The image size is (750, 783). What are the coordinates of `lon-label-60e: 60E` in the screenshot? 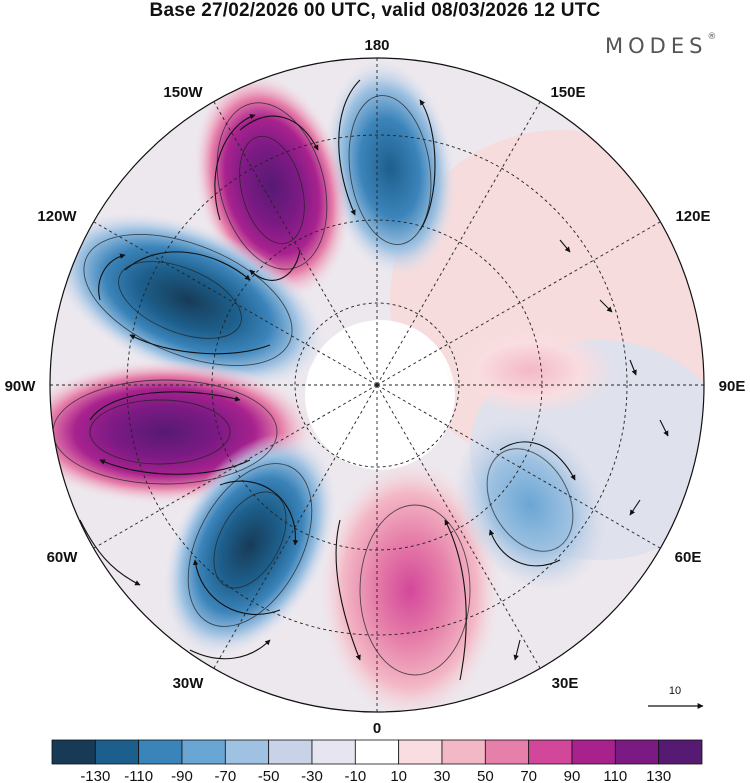 It's located at (688, 557).